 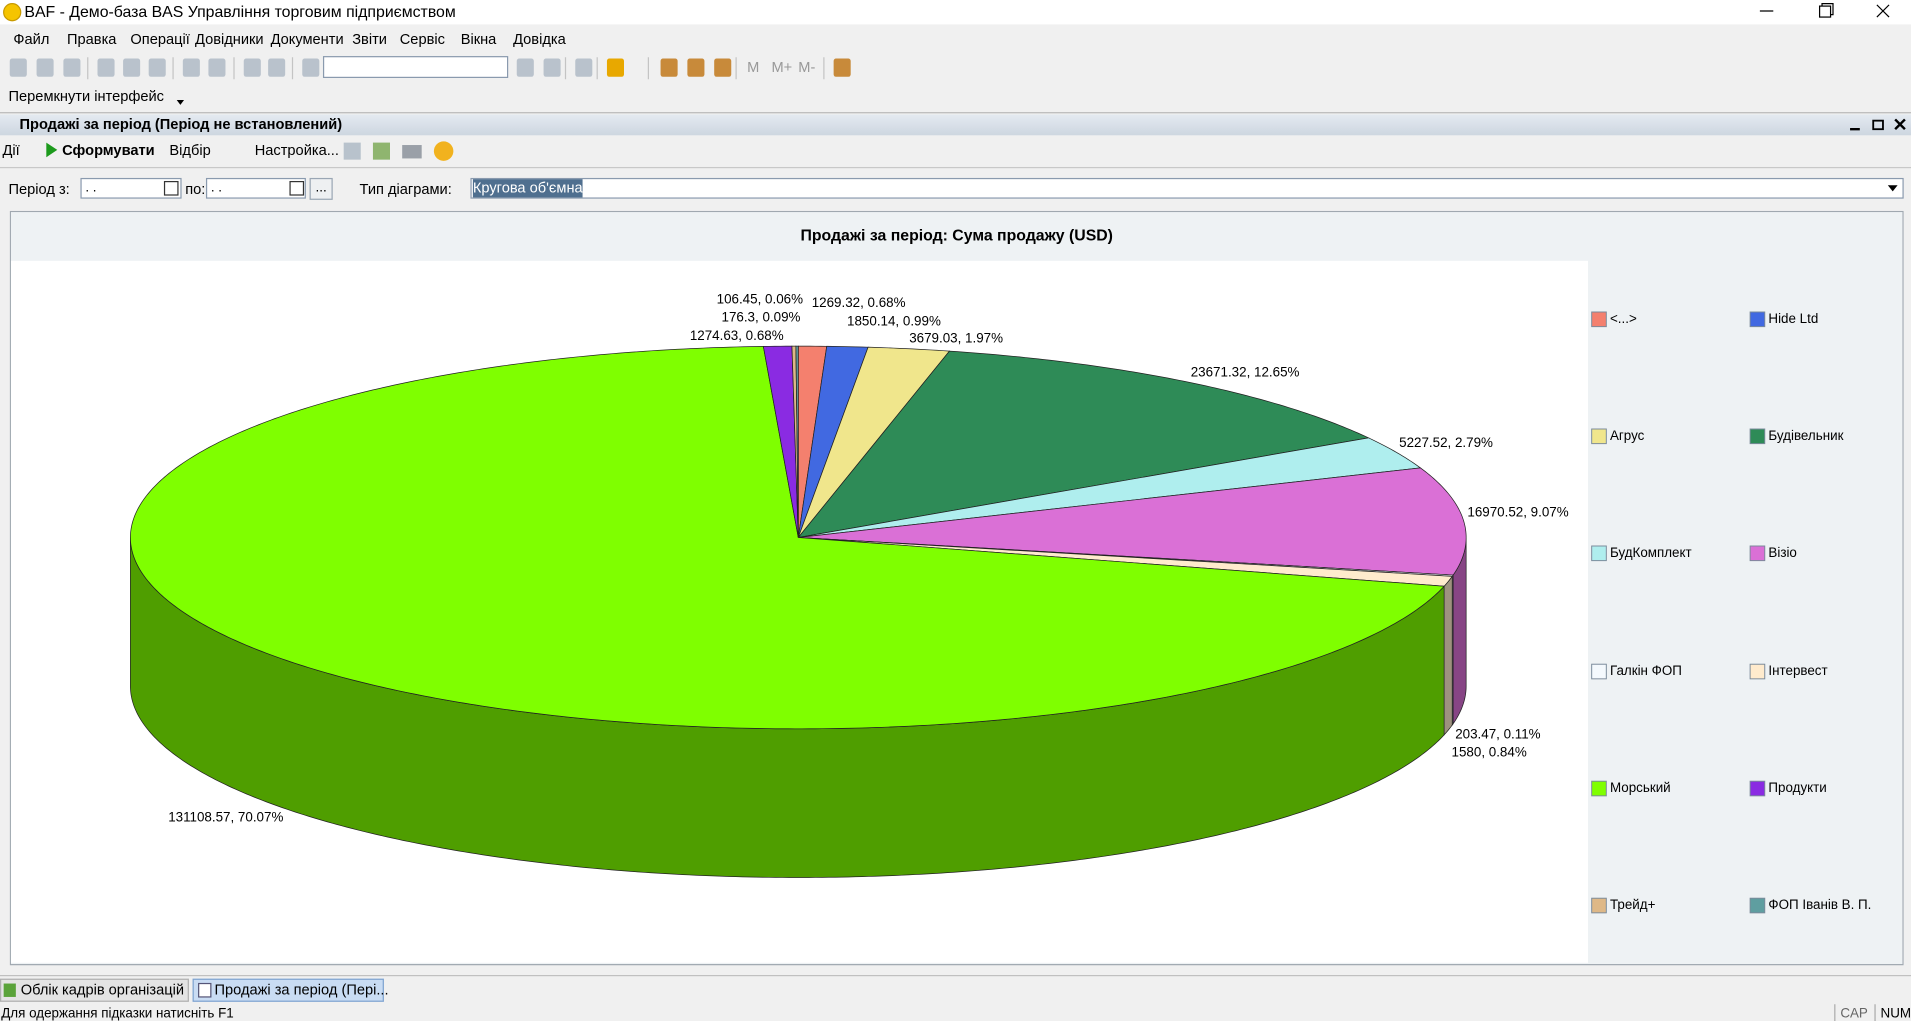 What do you see at coordinates (190, 150) in the screenshot?
I see `filter-button: Відбір` at bounding box center [190, 150].